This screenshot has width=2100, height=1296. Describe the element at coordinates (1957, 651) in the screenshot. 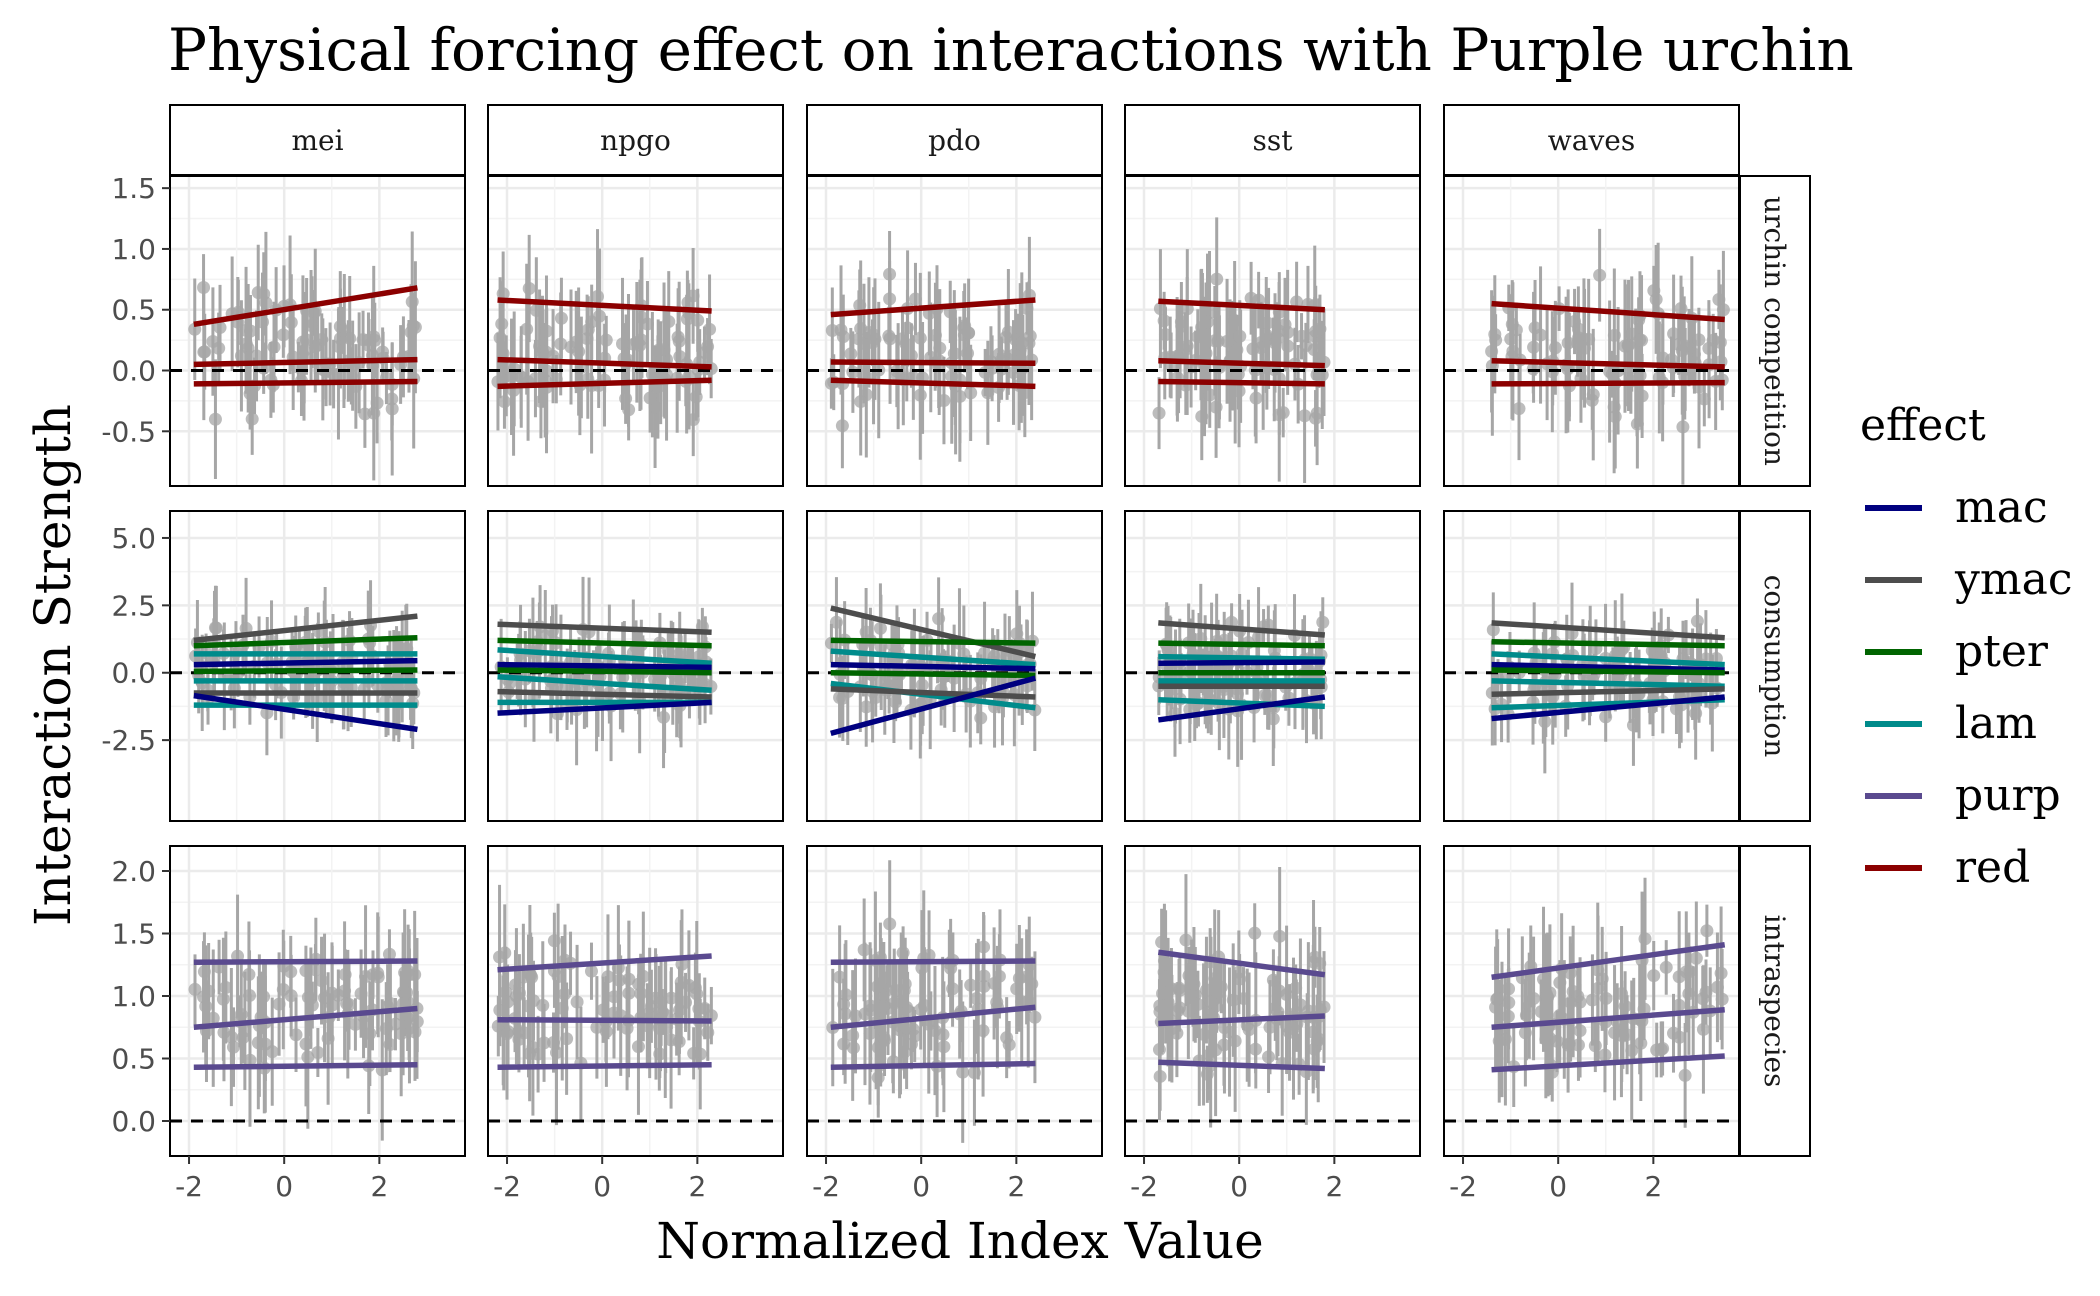

I see `legend-item-pter: pter` at that location.